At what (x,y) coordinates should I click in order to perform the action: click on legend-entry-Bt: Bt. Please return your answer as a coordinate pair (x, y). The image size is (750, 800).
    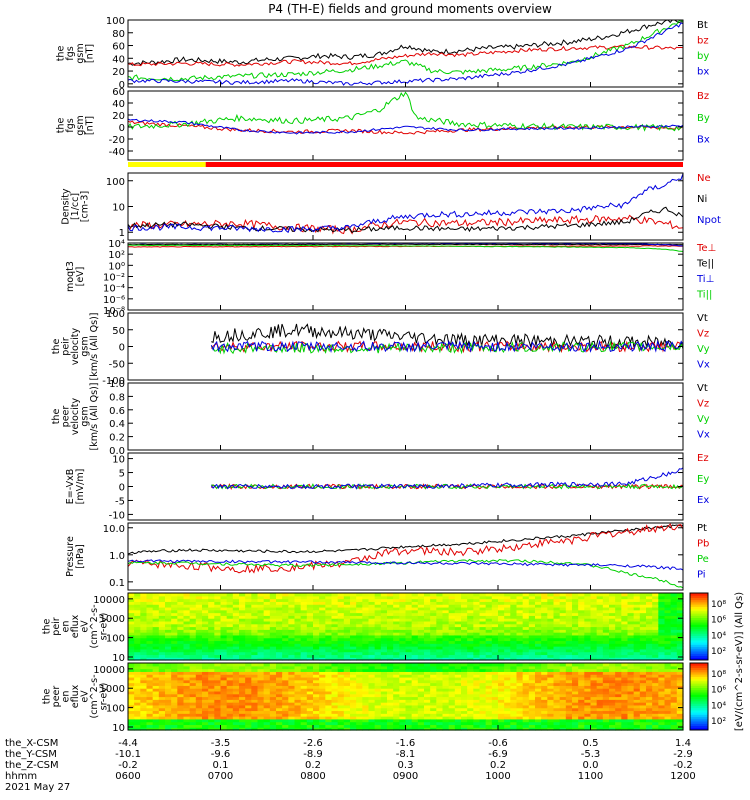
    Looking at the image, I should click on (702, 25).